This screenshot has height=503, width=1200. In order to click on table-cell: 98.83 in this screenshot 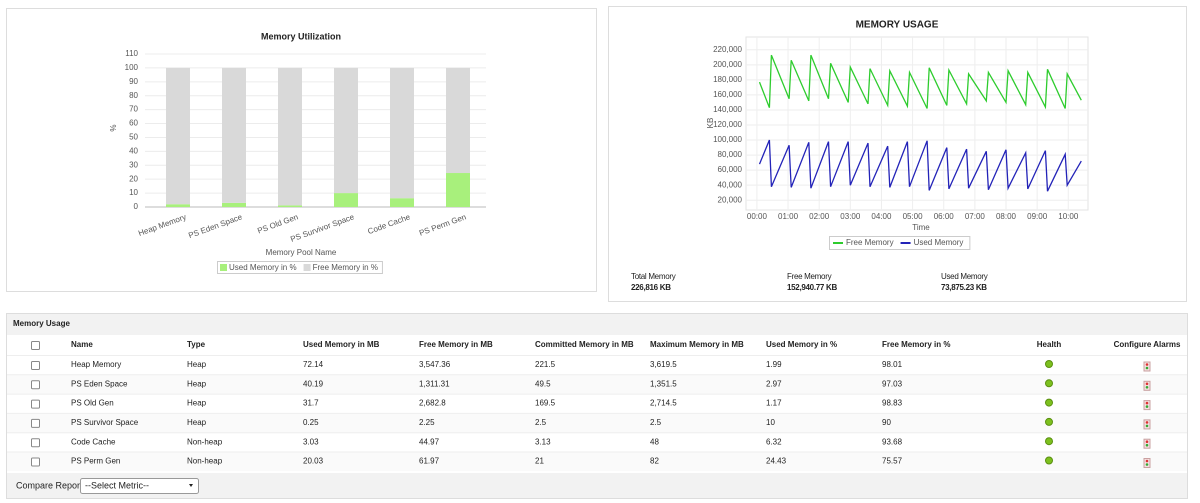, I will do `click(892, 403)`.